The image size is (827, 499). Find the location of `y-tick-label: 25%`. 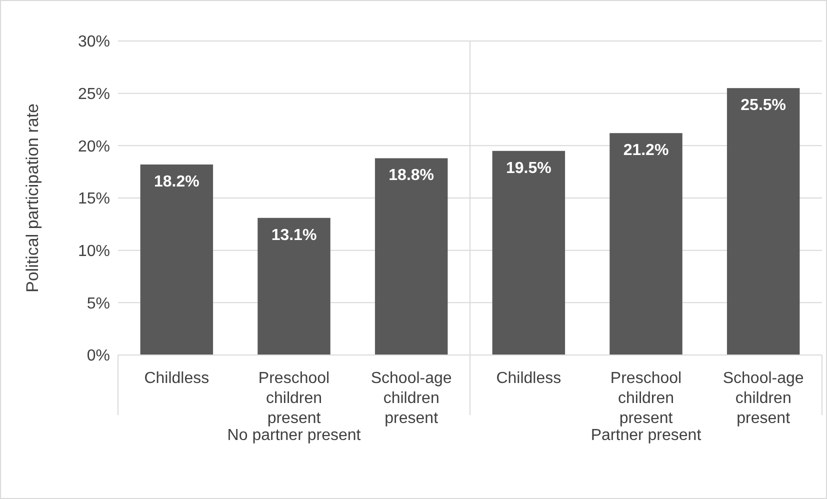

y-tick-label: 25% is located at coordinates (94, 94).